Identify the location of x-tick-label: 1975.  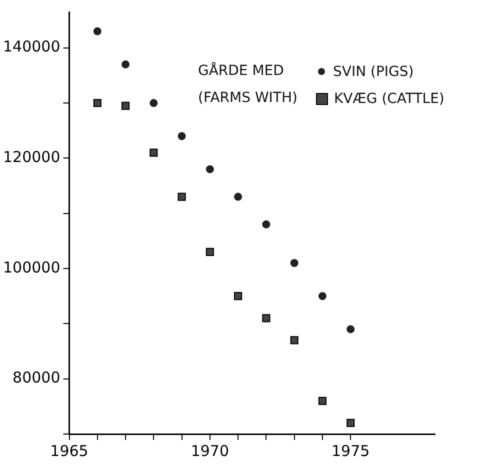
(351, 451).